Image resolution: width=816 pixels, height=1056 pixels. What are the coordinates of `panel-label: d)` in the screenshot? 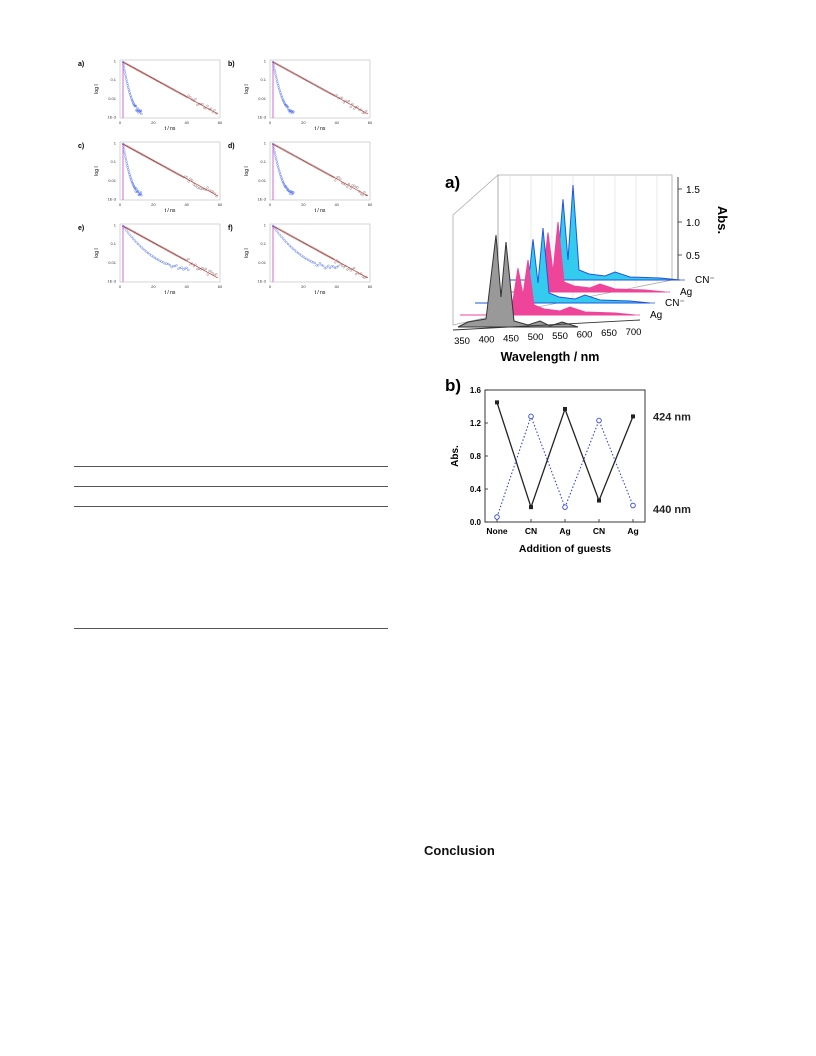 It's located at (231, 146).